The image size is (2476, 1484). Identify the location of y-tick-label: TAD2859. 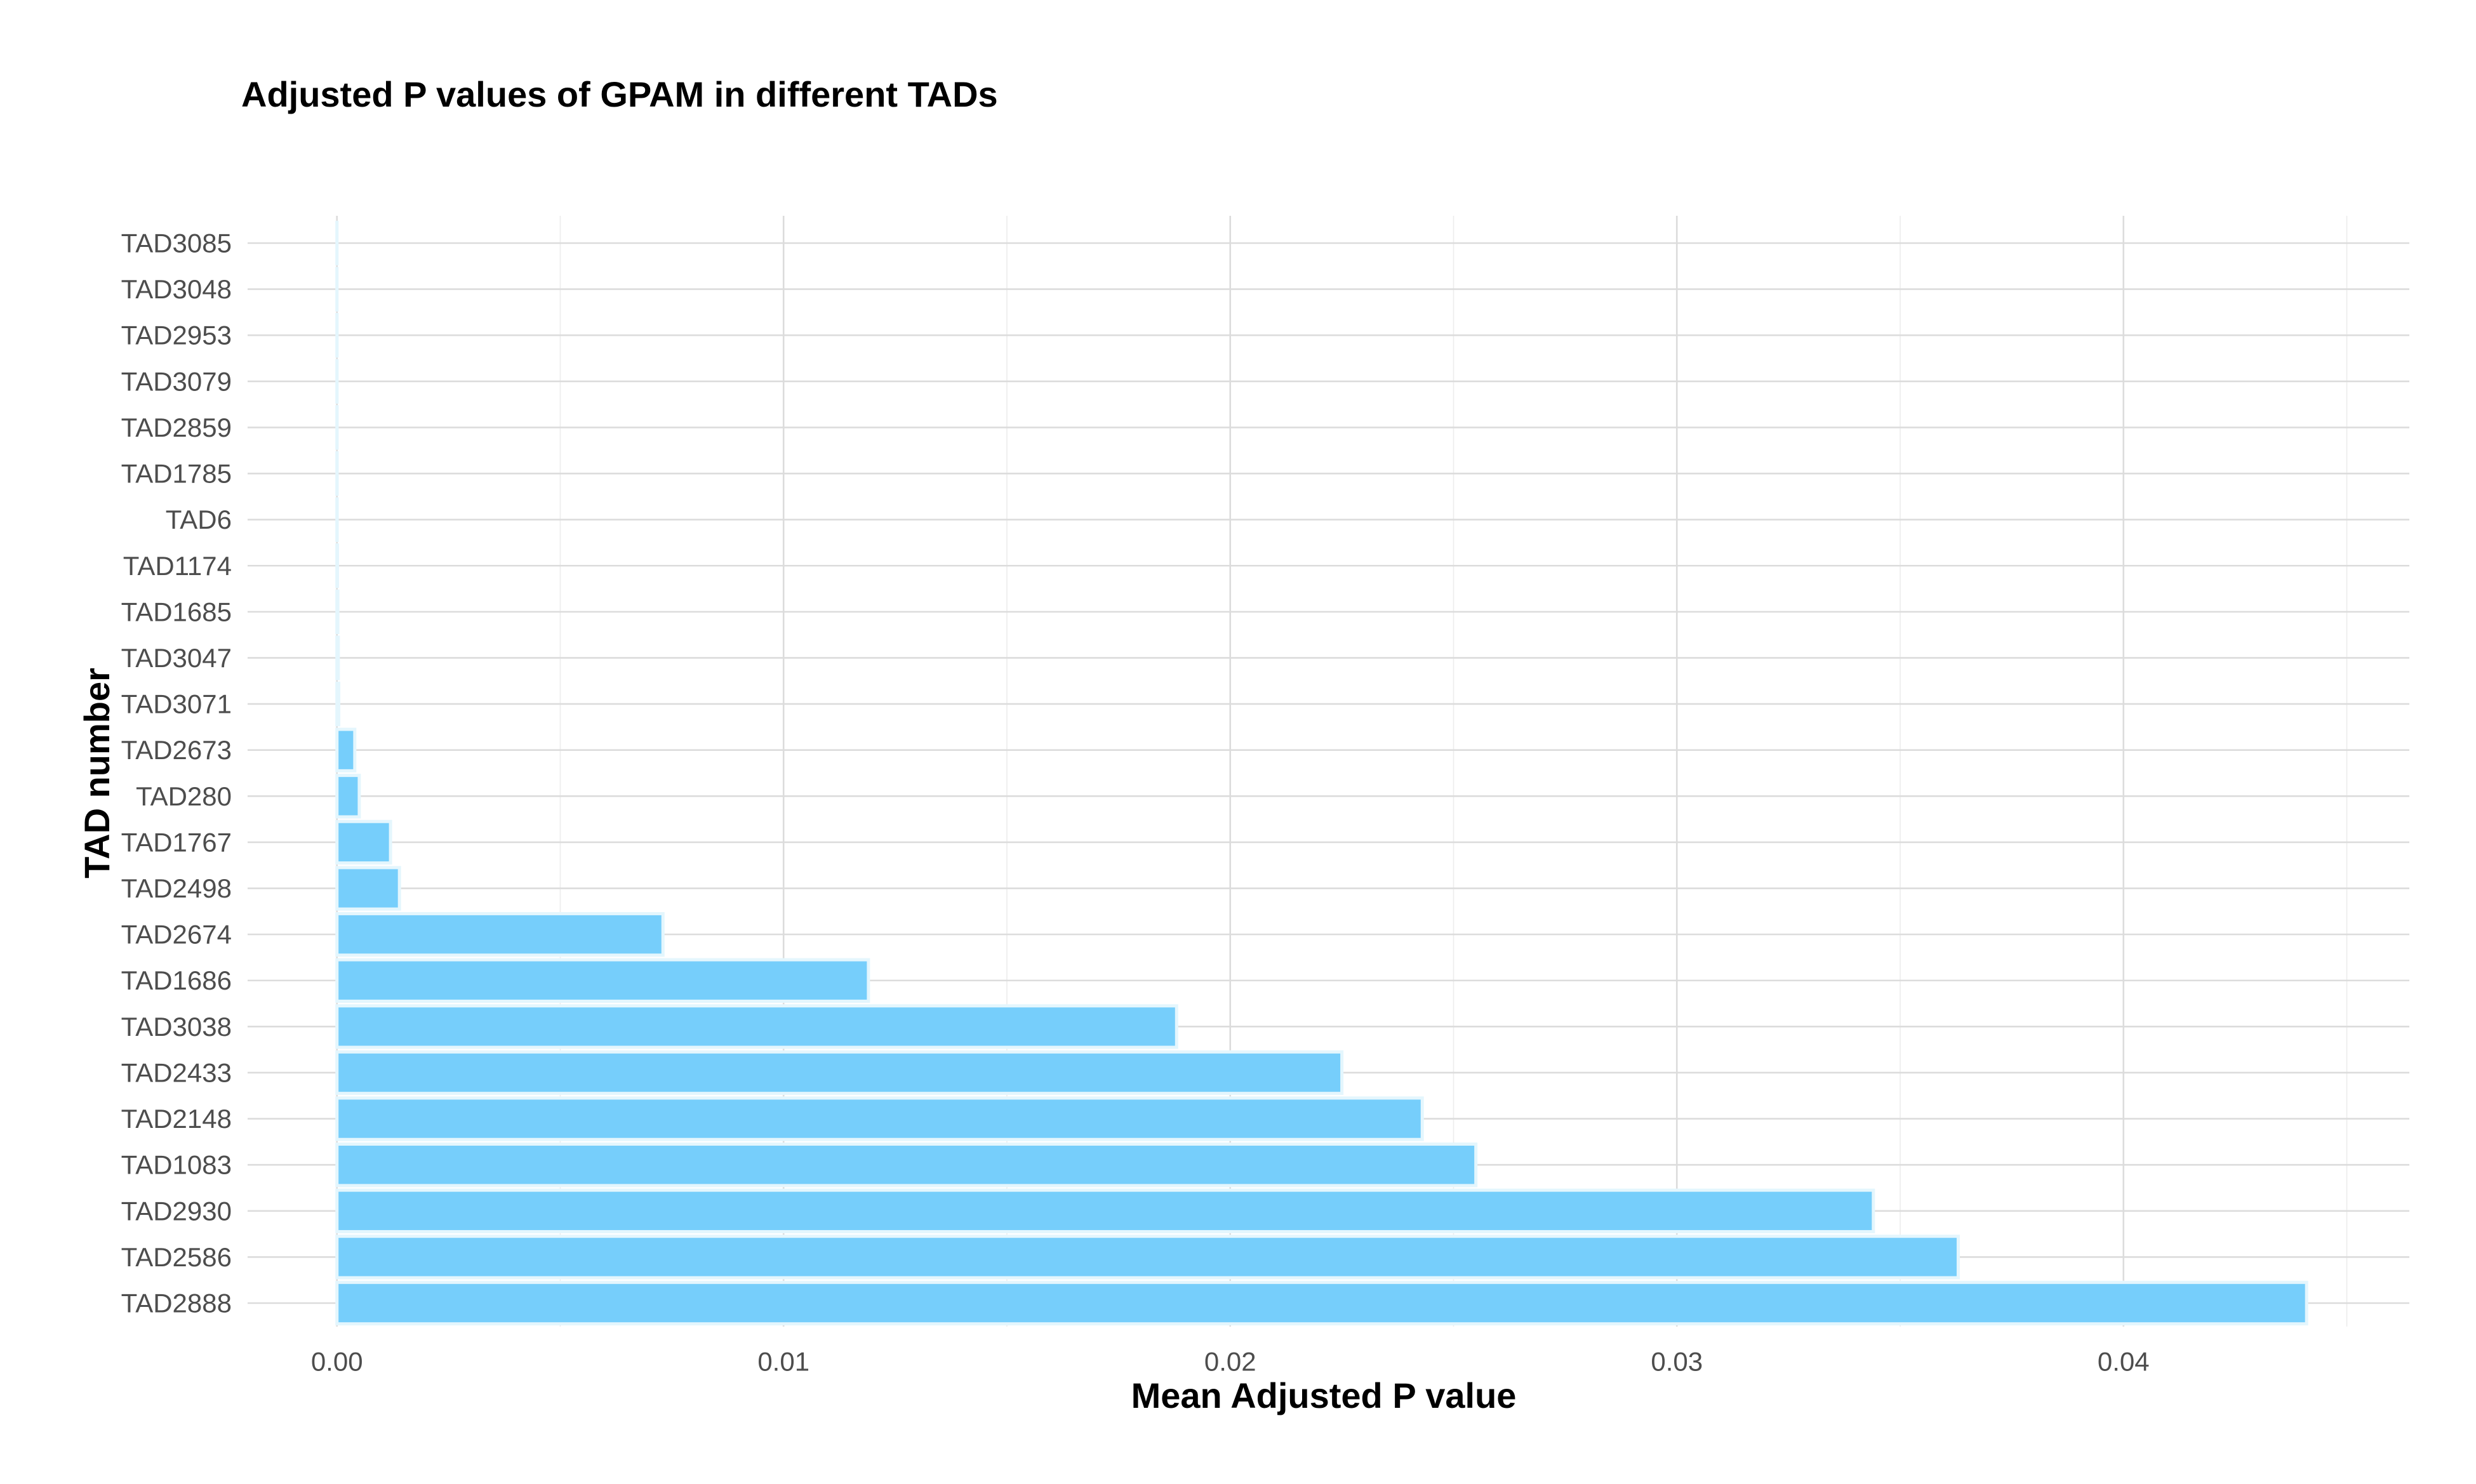
(176, 427).